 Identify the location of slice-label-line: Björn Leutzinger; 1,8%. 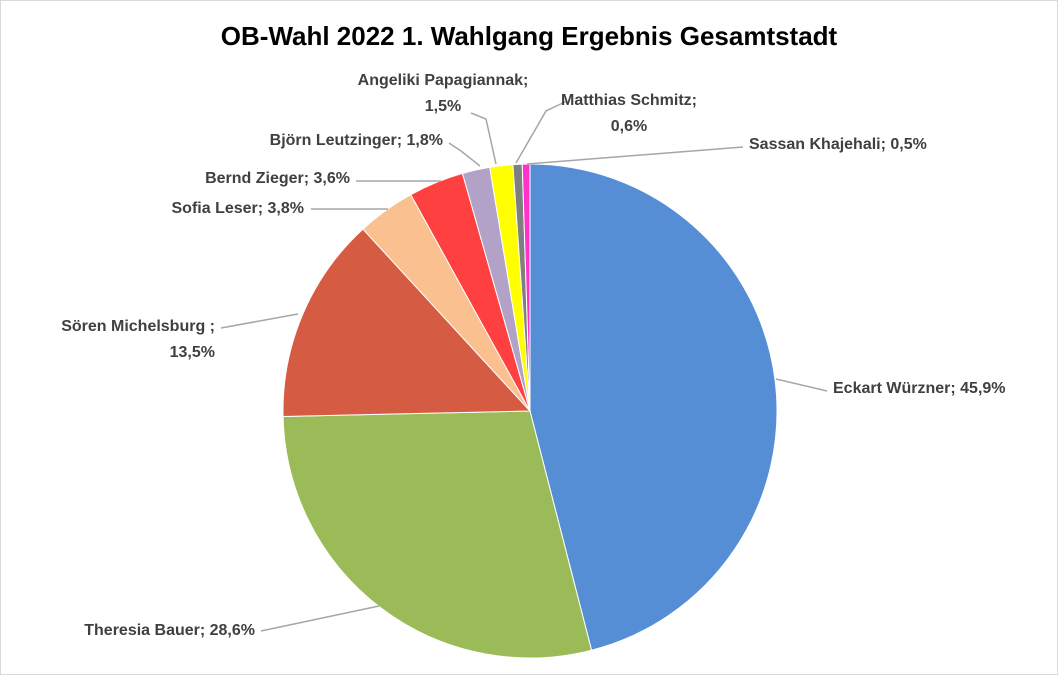
(356, 140).